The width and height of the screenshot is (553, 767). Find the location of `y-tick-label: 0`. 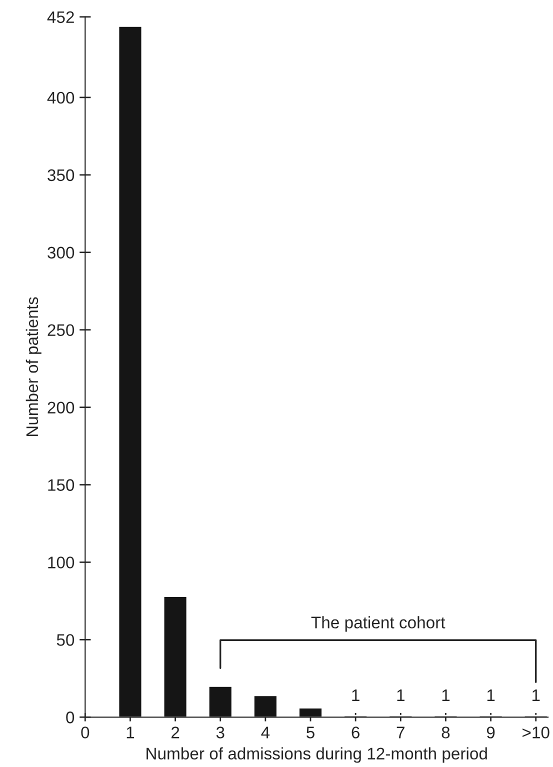

y-tick-label: 0 is located at coordinates (70, 718).